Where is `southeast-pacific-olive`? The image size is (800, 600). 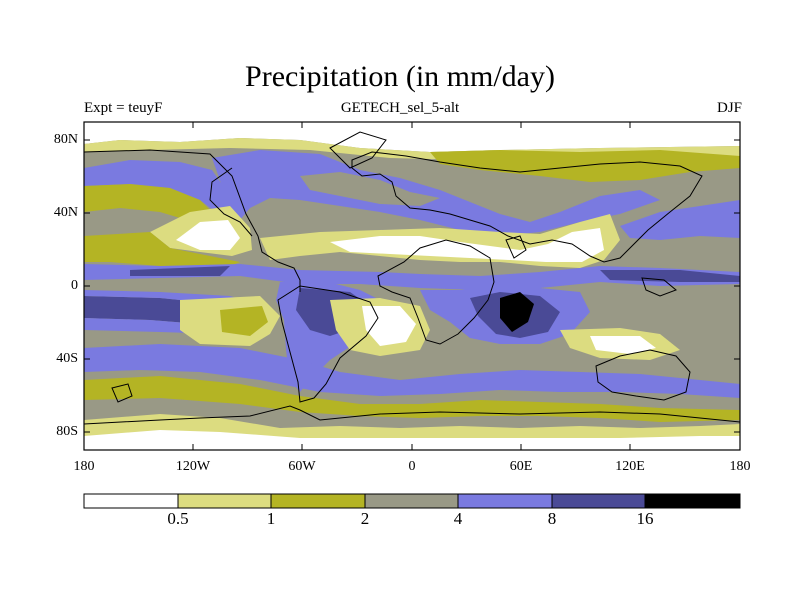
southeast-pacific-olive is located at coordinates (244, 321).